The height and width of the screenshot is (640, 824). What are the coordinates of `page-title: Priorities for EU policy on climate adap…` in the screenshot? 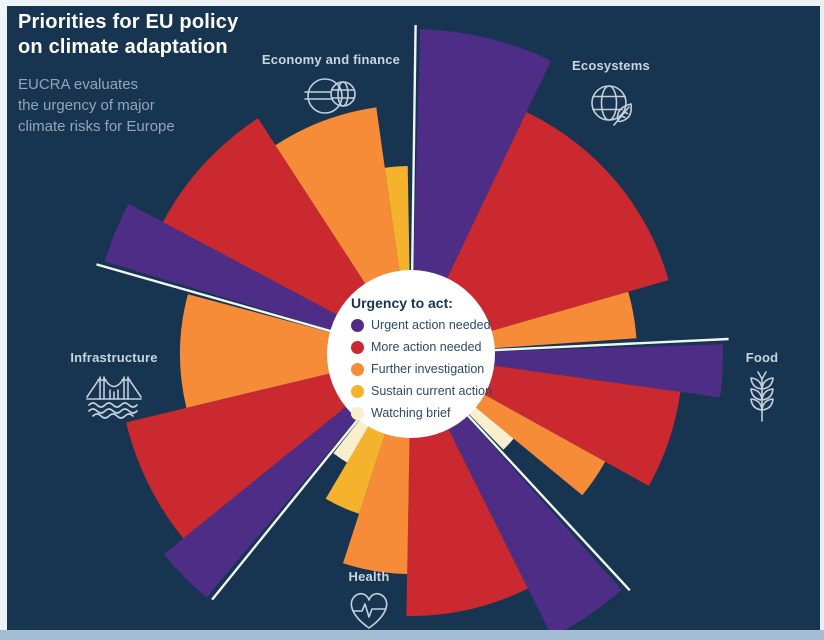 It's located at (128, 35).